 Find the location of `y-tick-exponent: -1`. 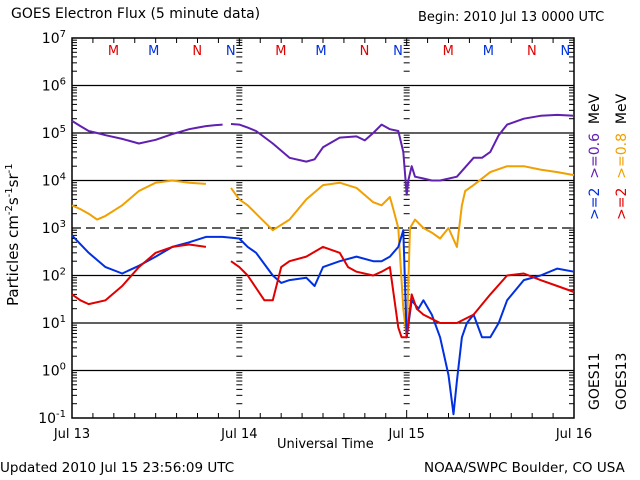

y-tick-exponent: -1 is located at coordinates (61, 414).